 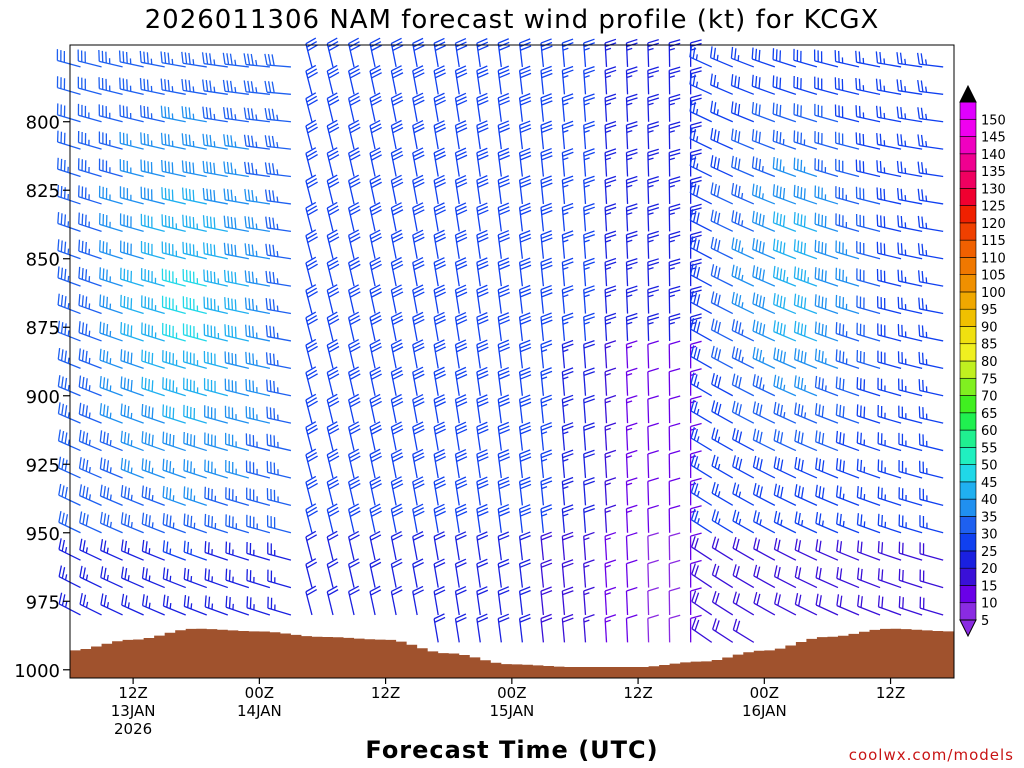 What do you see at coordinates (43, 260) in the screenshot?
I see `y-tick-label: 850` at bounding box center [43, 260].